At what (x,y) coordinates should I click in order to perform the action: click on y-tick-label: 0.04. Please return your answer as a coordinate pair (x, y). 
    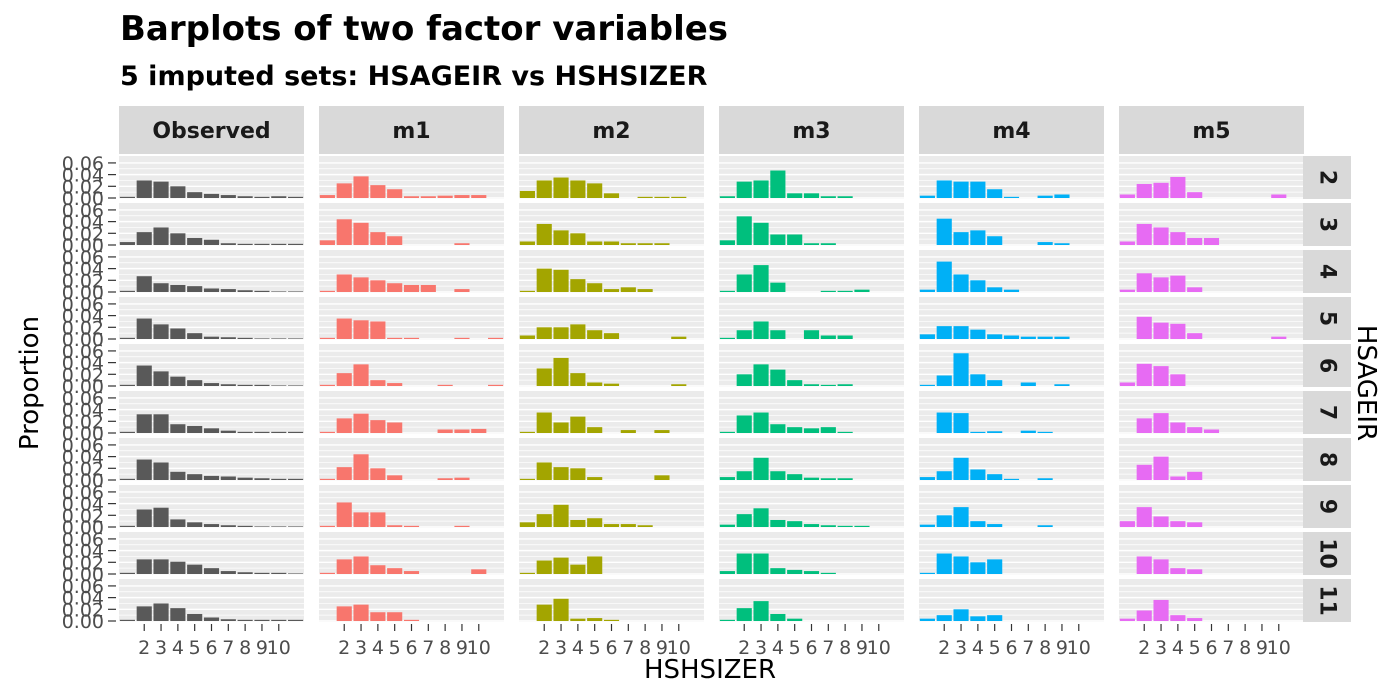
    Looking at the image, I should click on (83, 223).